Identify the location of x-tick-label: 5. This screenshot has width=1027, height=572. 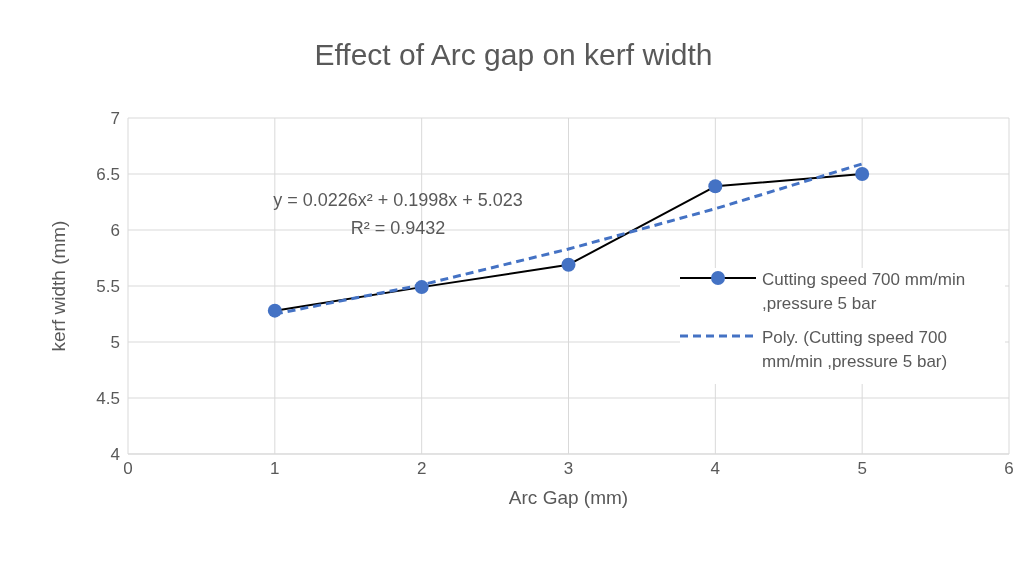
(862, 469).